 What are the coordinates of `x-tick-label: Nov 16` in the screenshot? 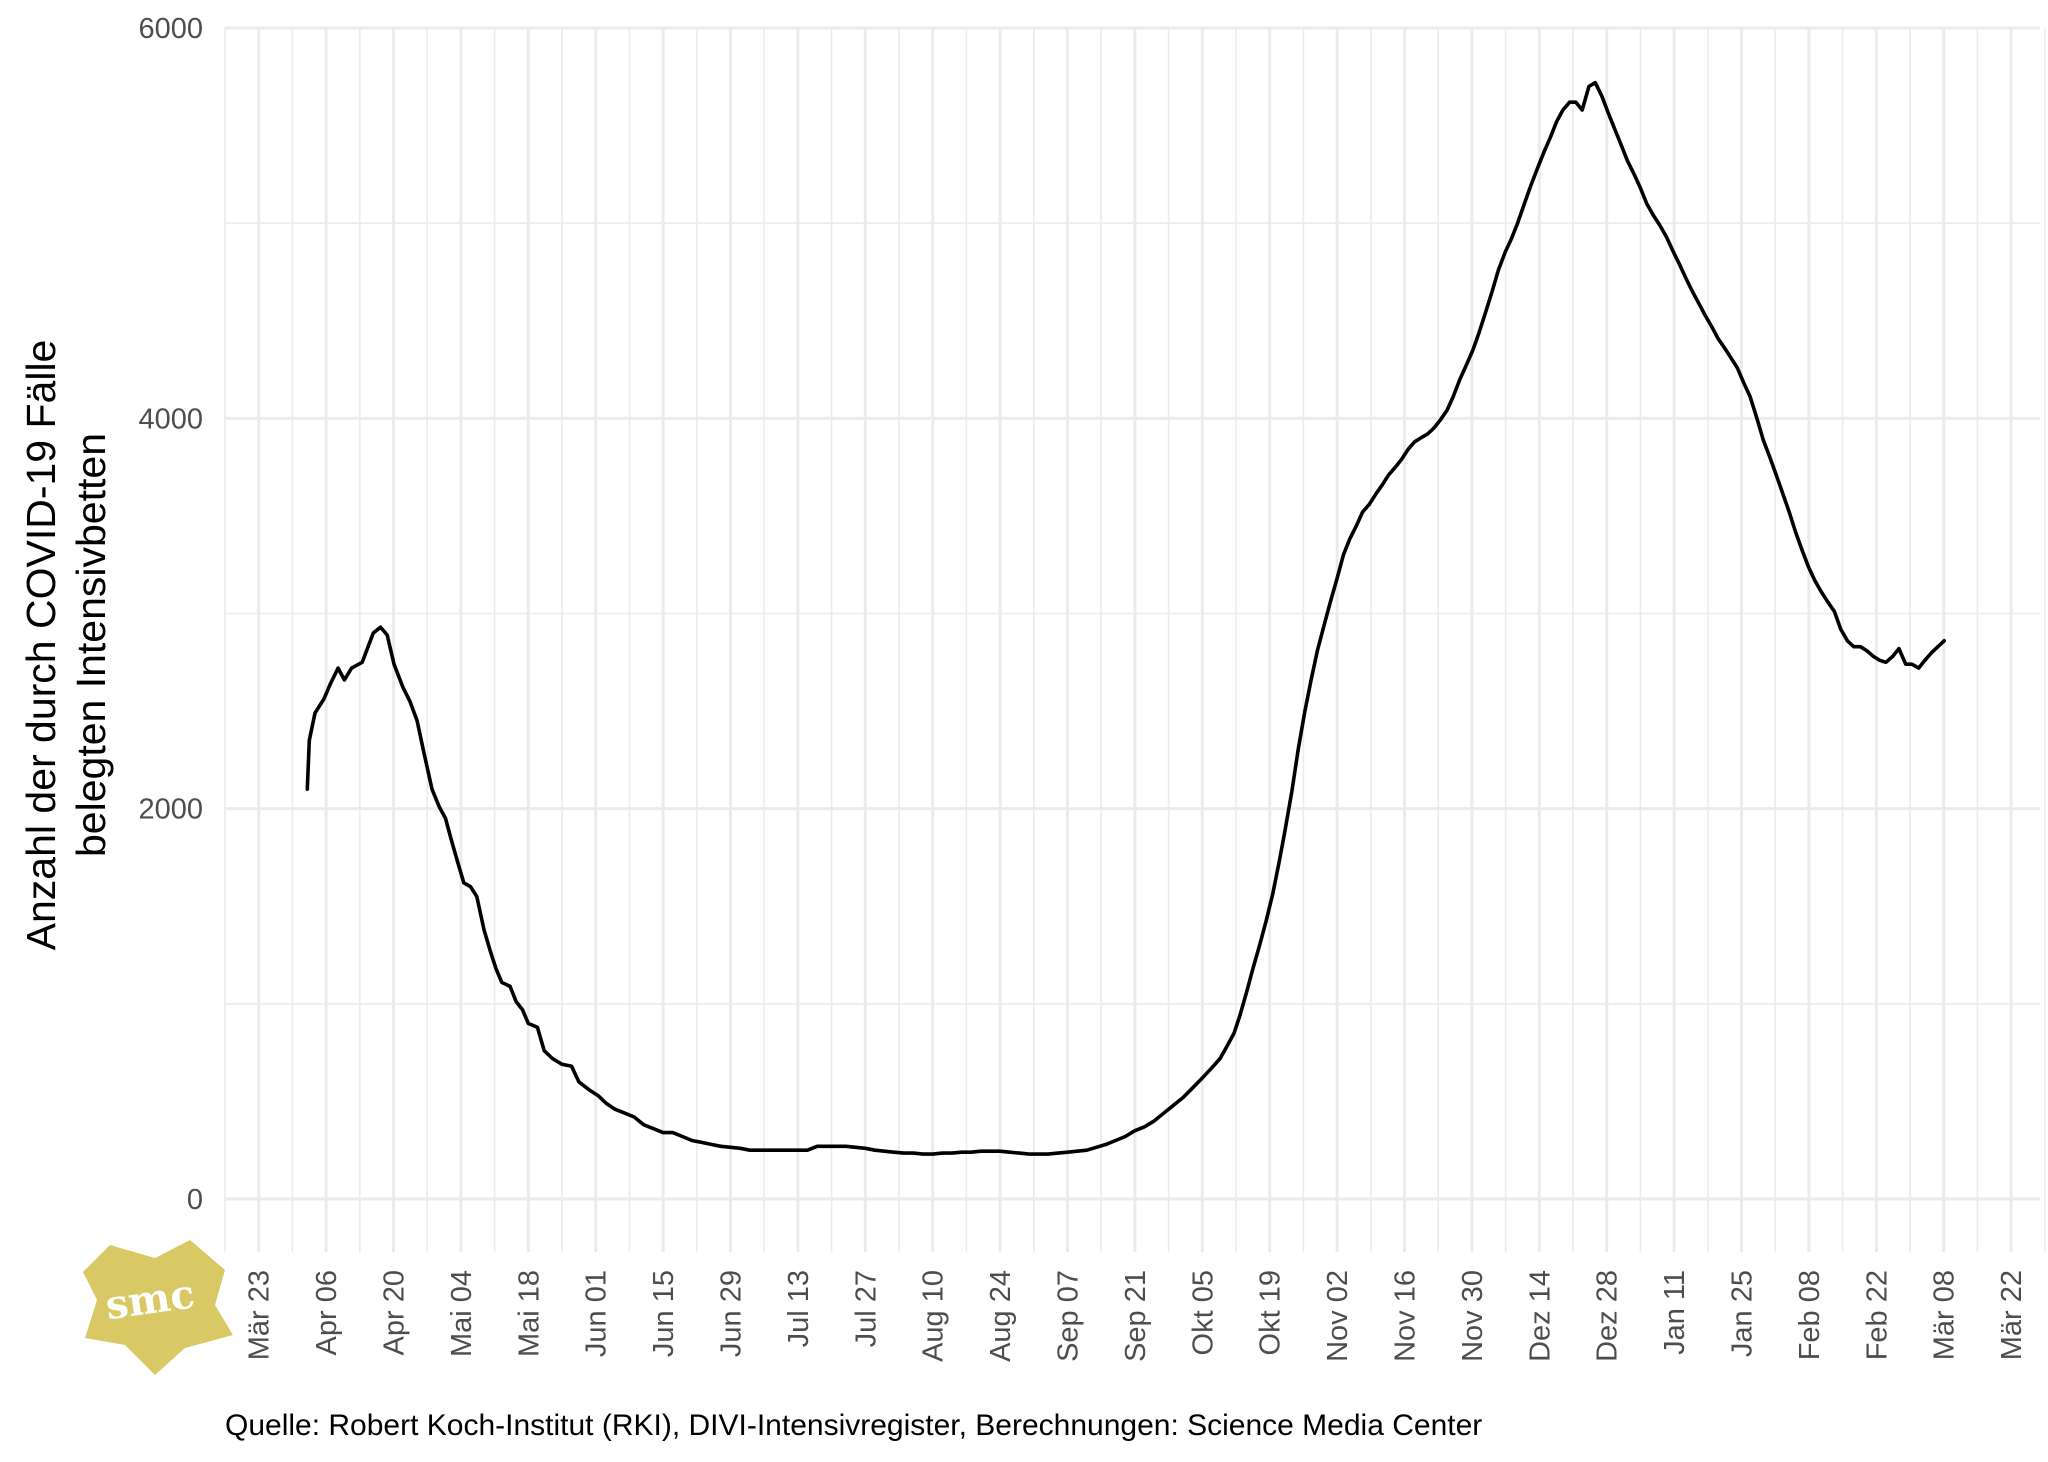 It's located at (1406, 1316).